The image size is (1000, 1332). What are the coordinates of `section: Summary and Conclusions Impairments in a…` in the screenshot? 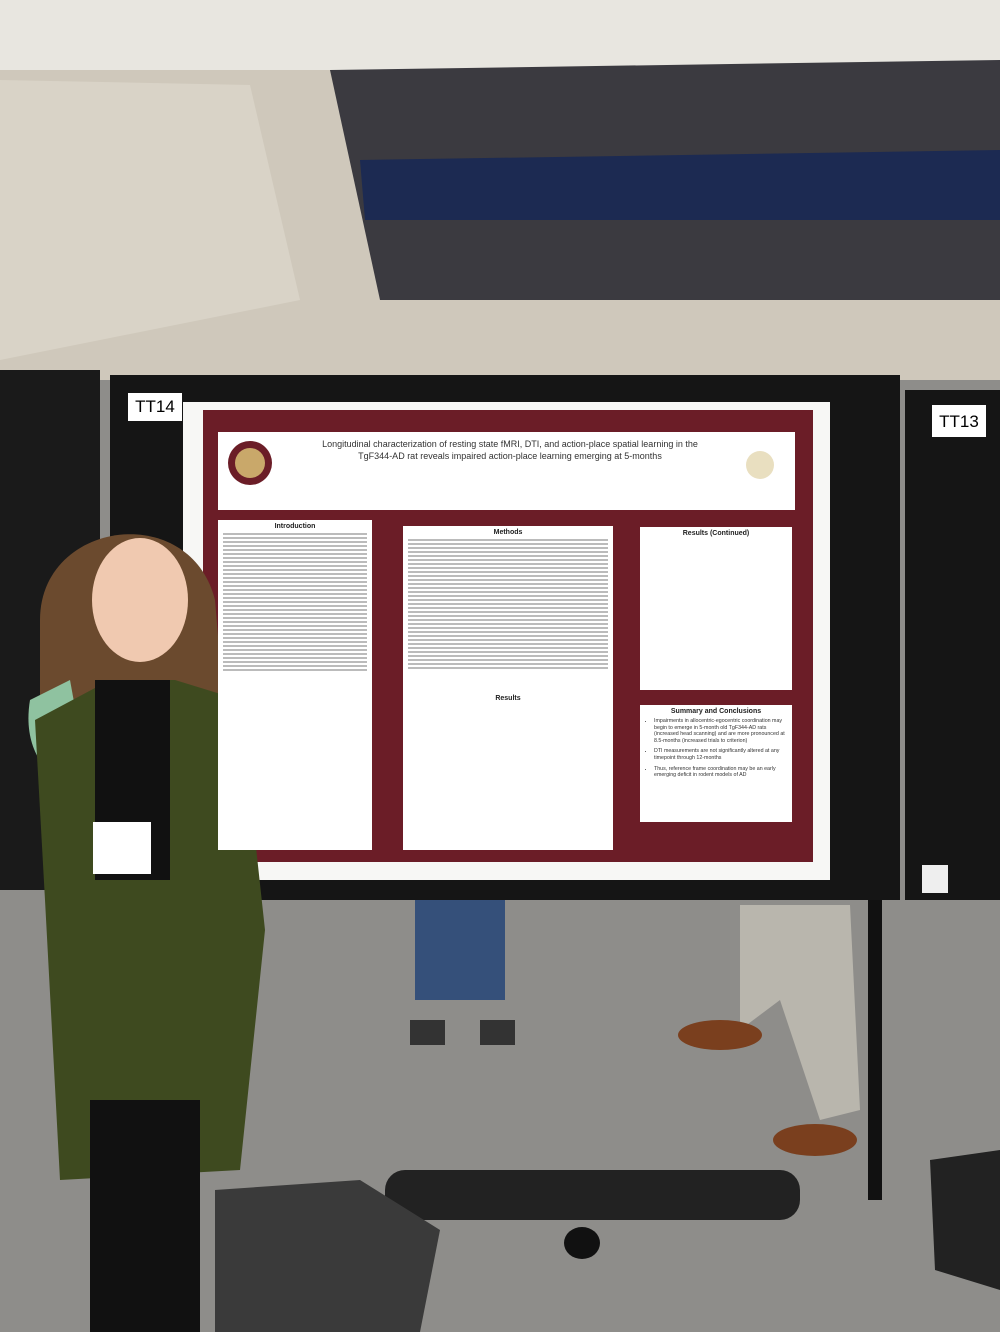 It's located at (716, 763).